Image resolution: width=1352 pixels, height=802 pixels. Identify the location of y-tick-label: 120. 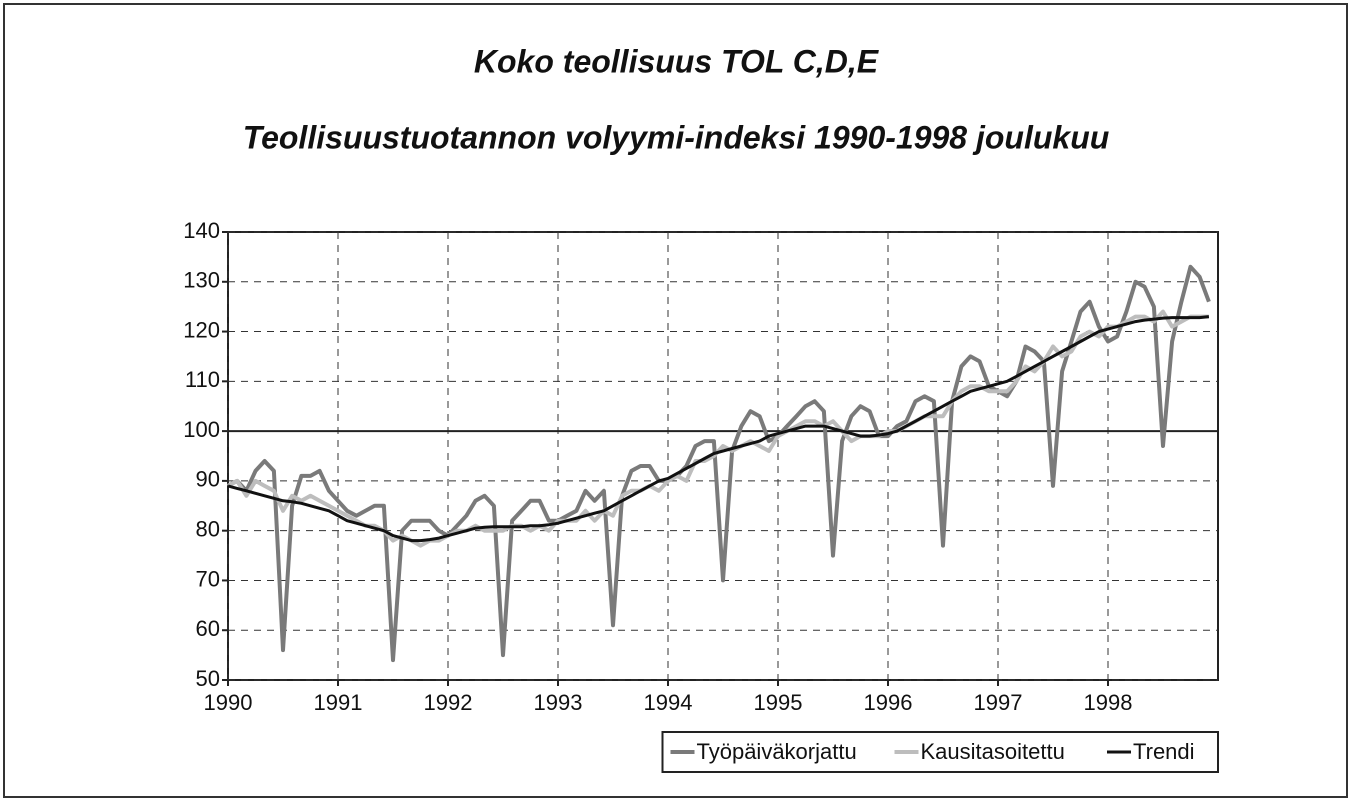
(201, 329).